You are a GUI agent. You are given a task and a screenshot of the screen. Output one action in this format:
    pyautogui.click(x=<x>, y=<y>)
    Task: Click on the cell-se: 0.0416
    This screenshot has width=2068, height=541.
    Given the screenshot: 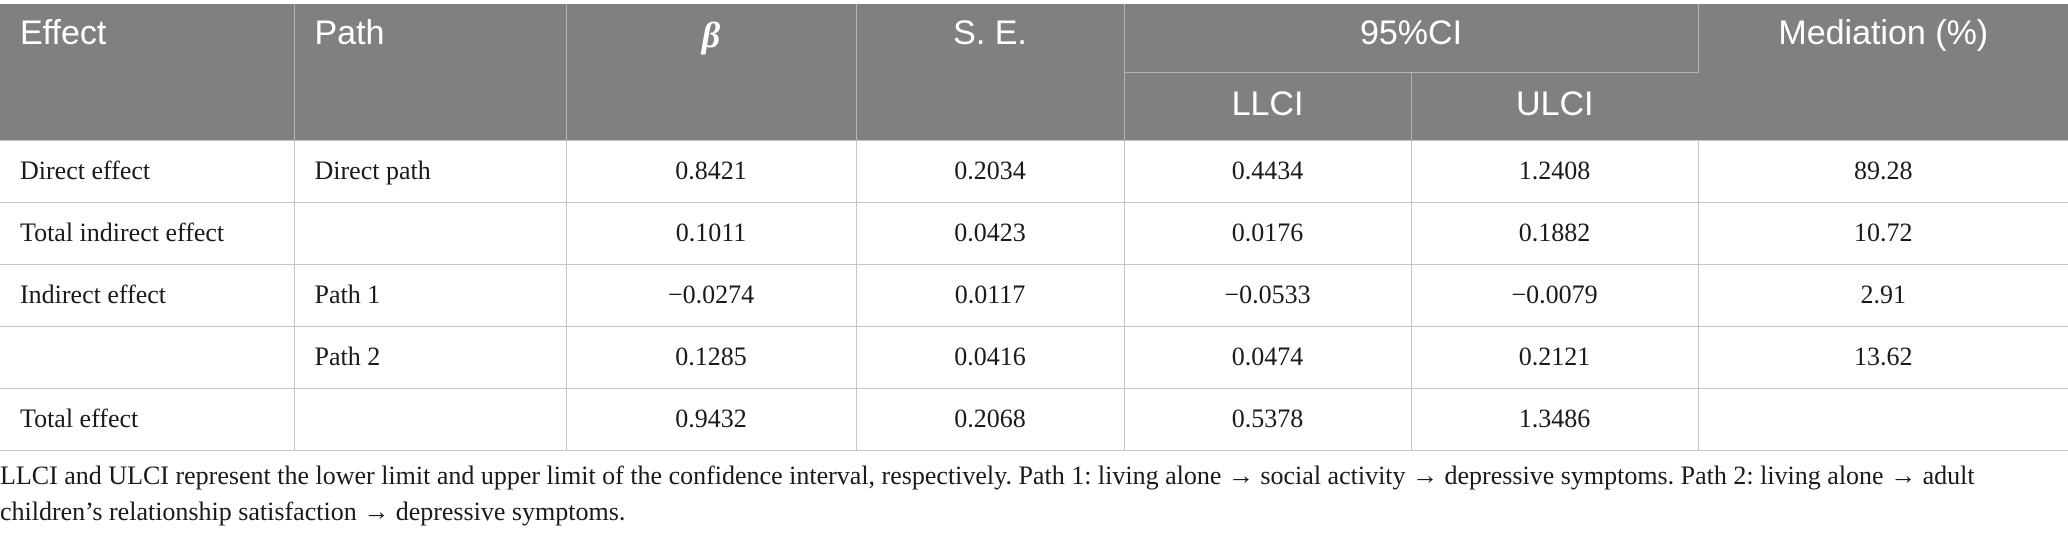 What is the action you would take?
    pyautogui.click(x=990, y=357)
    